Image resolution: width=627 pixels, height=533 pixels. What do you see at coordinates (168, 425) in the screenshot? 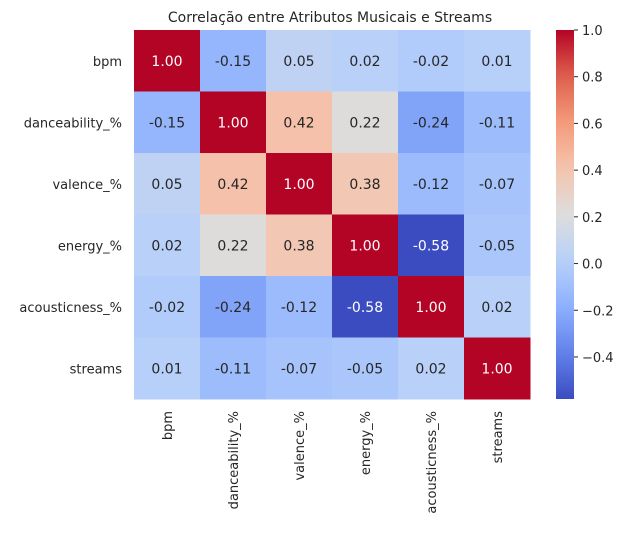
I see `column-tick-label: bpm` at bounding box center [168, 425].